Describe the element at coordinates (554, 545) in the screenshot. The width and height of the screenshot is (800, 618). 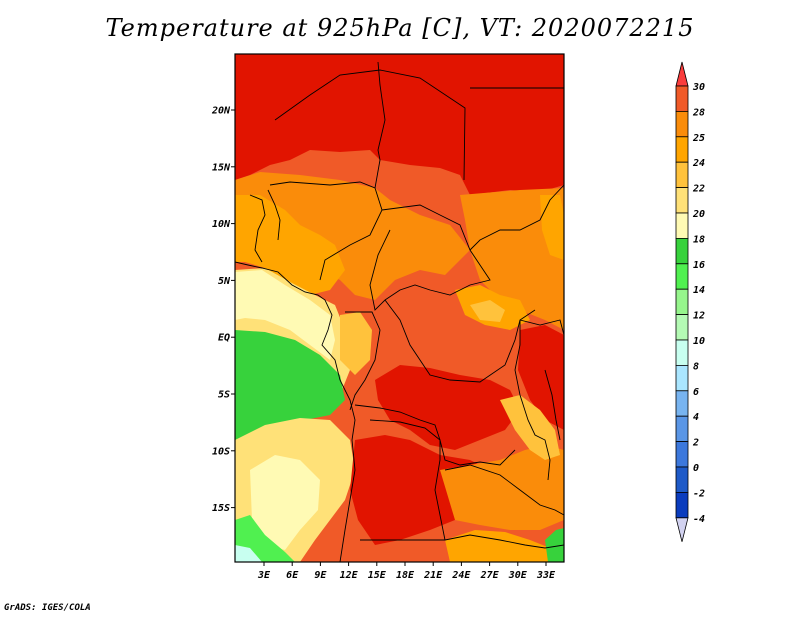
I see `field-green-se` at that location.